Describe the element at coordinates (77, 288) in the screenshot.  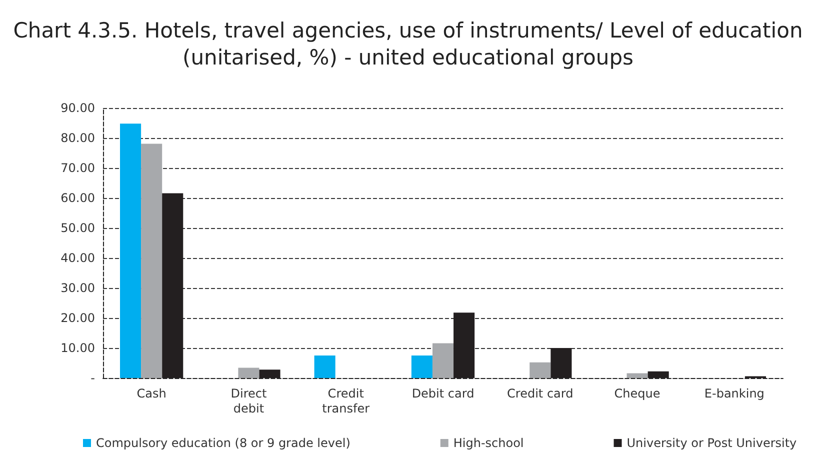
I see `y-tick-label: 30.00` at that location.